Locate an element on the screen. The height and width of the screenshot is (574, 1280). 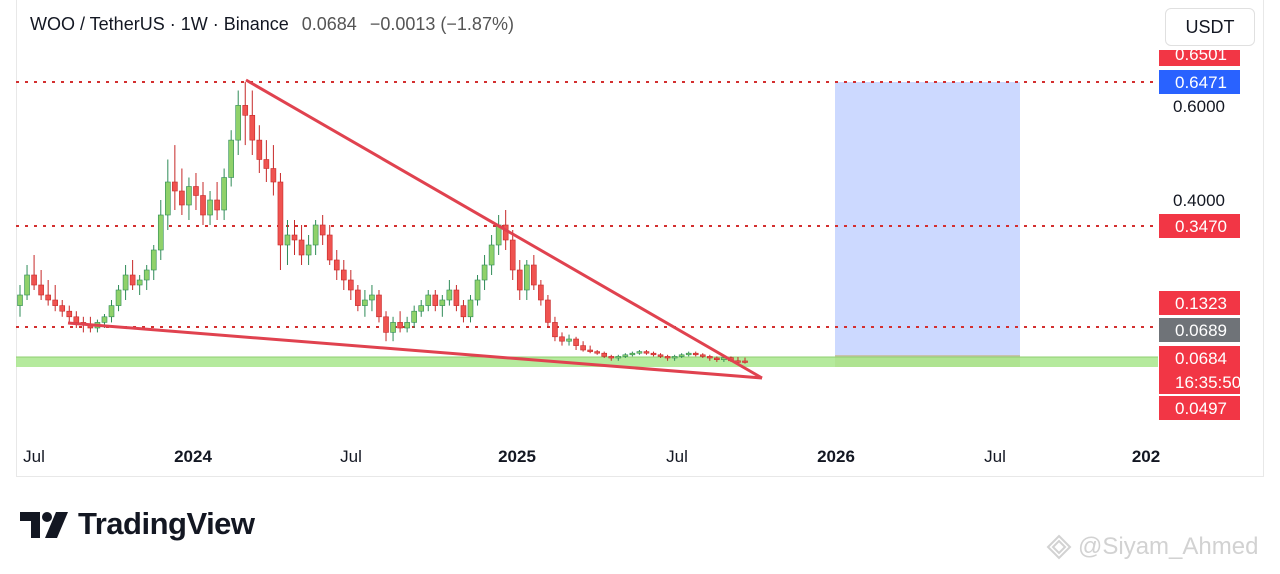
price-label-text: 0.0684 is located at coordinates (1201, 358).